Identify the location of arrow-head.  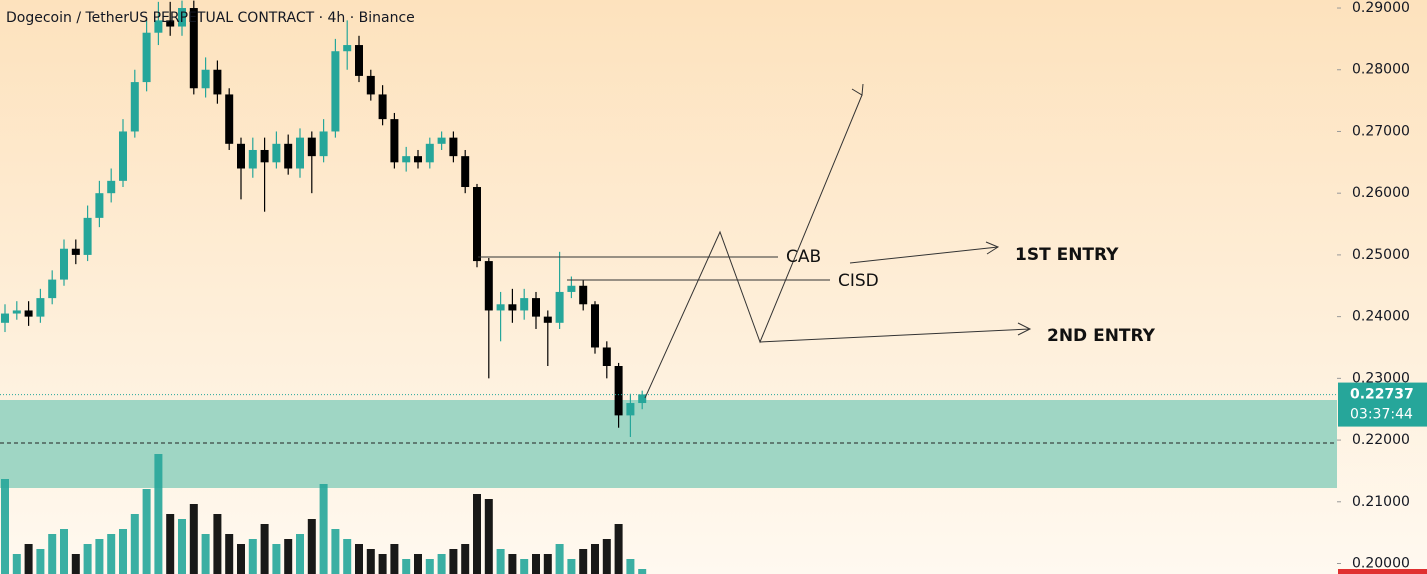
(857, 89).